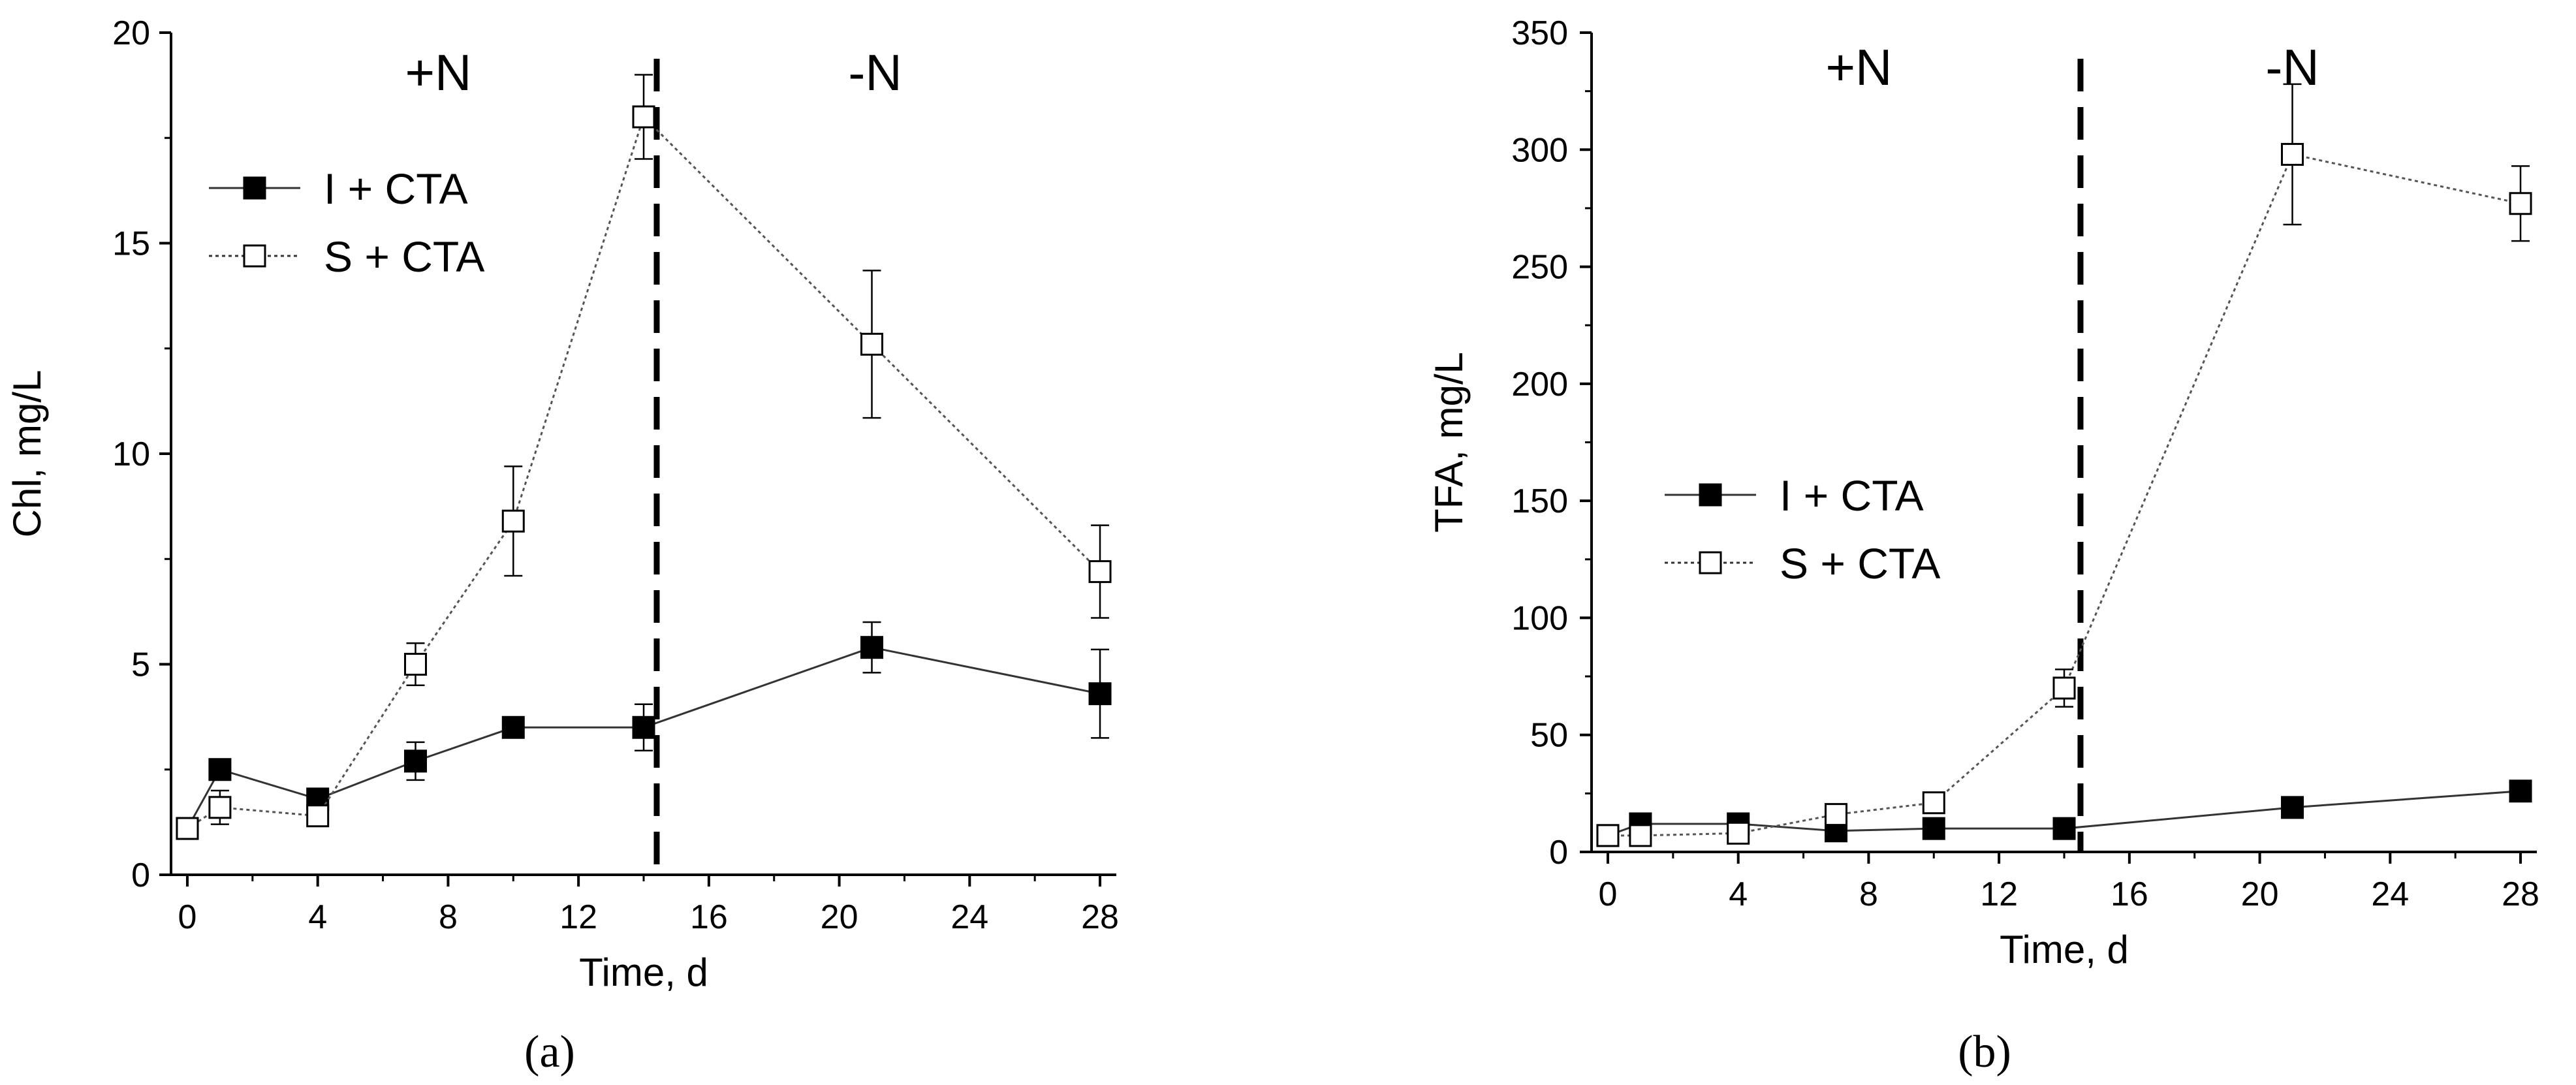 The image size is (2576, 1085). Describe the element at coordinates (1449, 443) in the screenshot. I see `y-axis-label: TFA, mg/L` at that location.